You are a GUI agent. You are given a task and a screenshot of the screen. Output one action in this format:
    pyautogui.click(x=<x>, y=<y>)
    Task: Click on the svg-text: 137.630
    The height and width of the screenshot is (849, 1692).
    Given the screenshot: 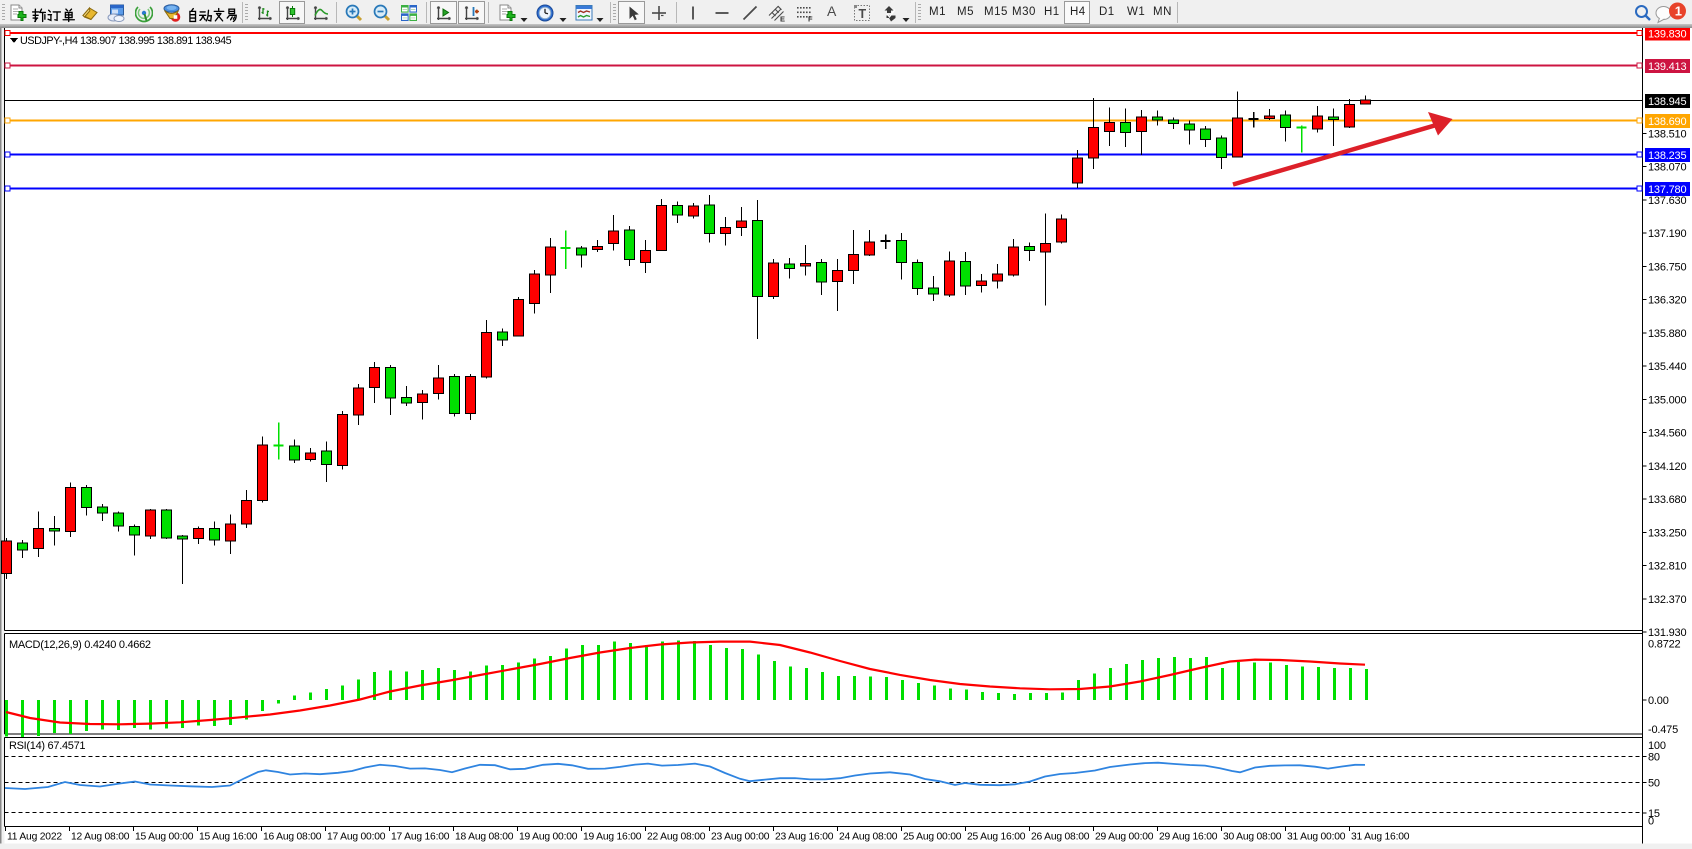 What is the action you would take?
    pyautogui.click(x=1667, y=201)
    